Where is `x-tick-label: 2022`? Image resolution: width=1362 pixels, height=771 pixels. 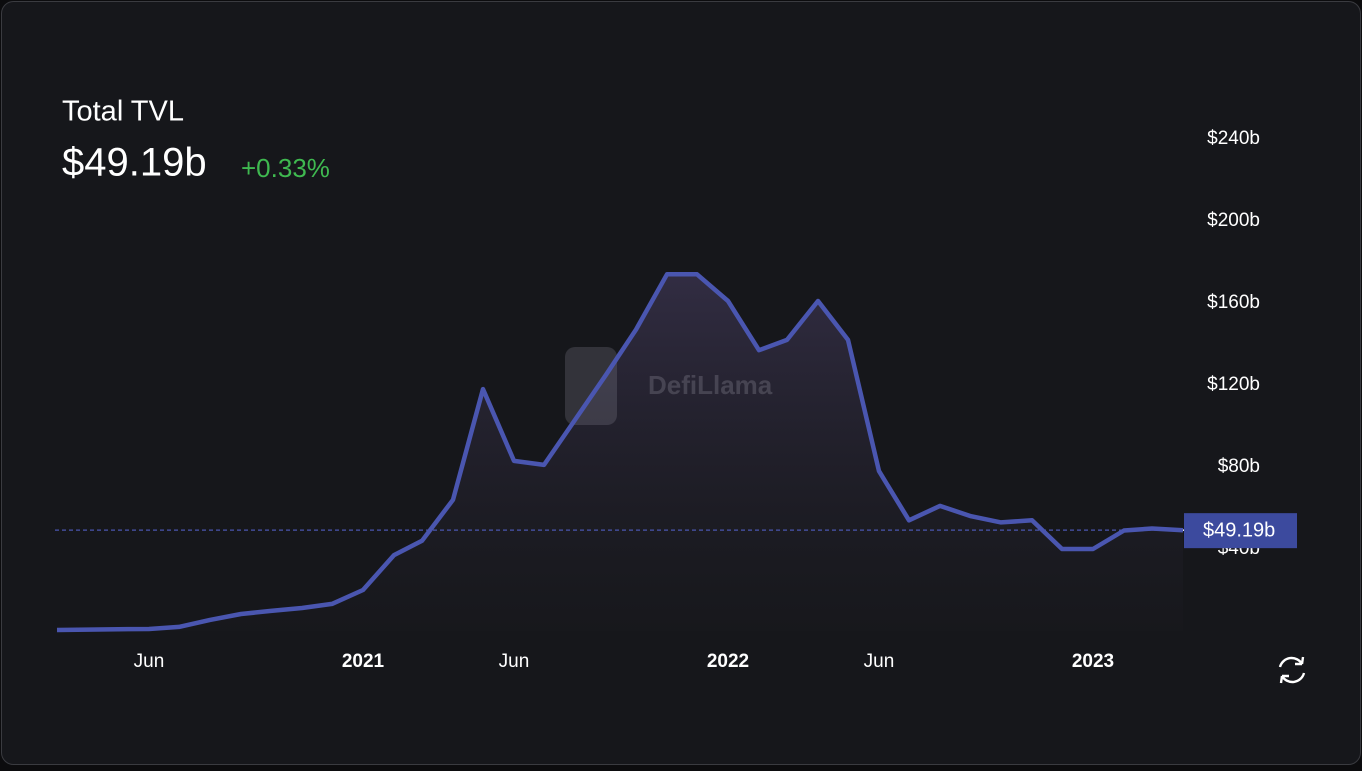
x-tick-label: 2022 is located at coordinates (728, 661).